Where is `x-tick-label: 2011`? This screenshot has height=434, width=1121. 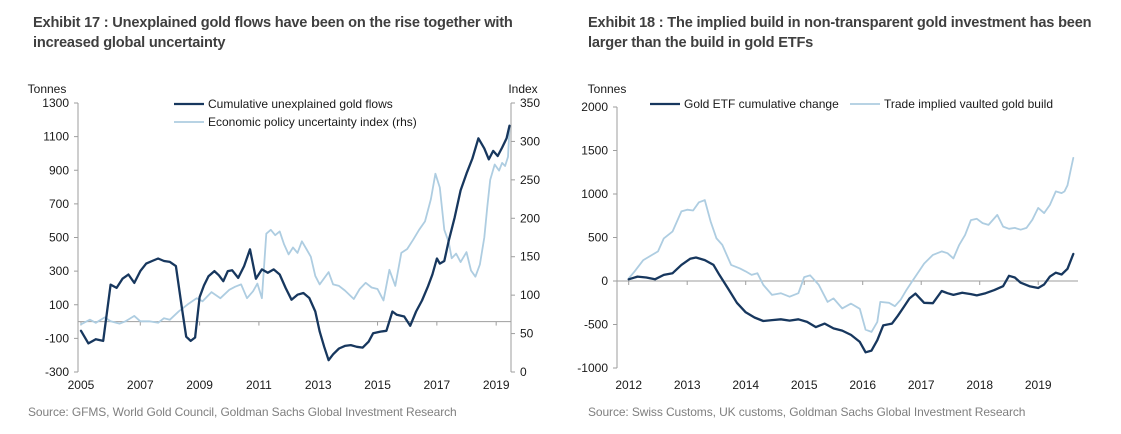
x-tick-label: 2011 is located at coordinates (259, 385).